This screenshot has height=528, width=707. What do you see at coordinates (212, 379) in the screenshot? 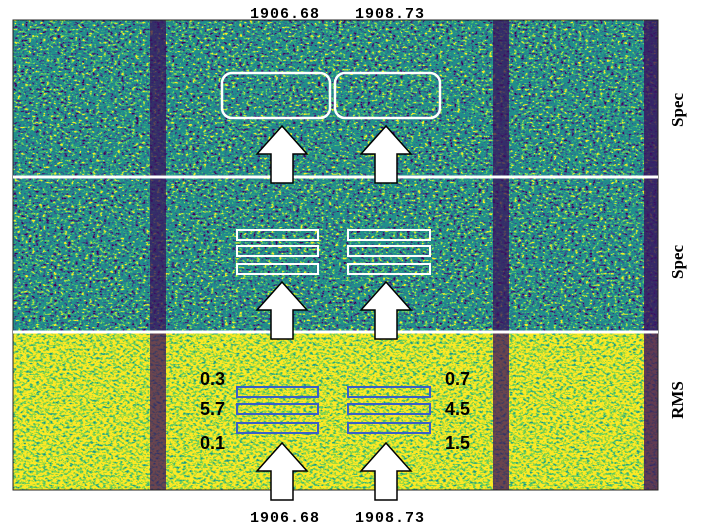
I see `rms-value: 0.3` at bounding box center [212, 379].